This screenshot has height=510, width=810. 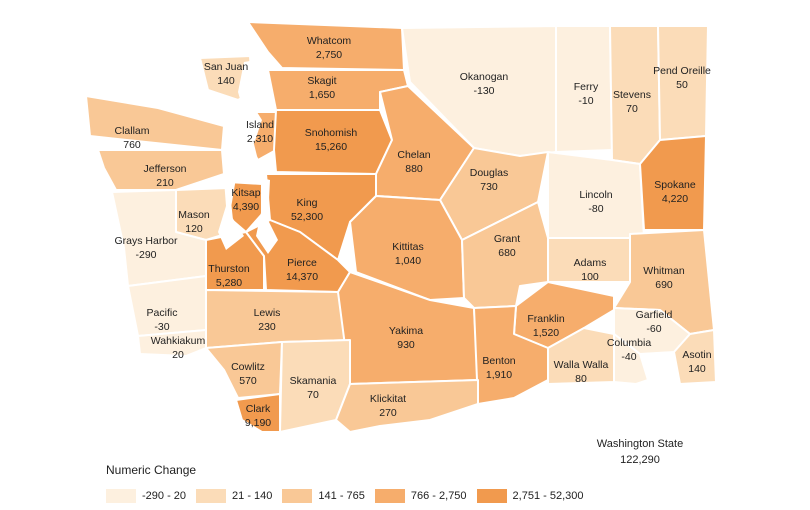 What do you see at coordinates (267, 313) in the screenshot?
I see `county-name: Lewis` at bounding box center [267, 313].